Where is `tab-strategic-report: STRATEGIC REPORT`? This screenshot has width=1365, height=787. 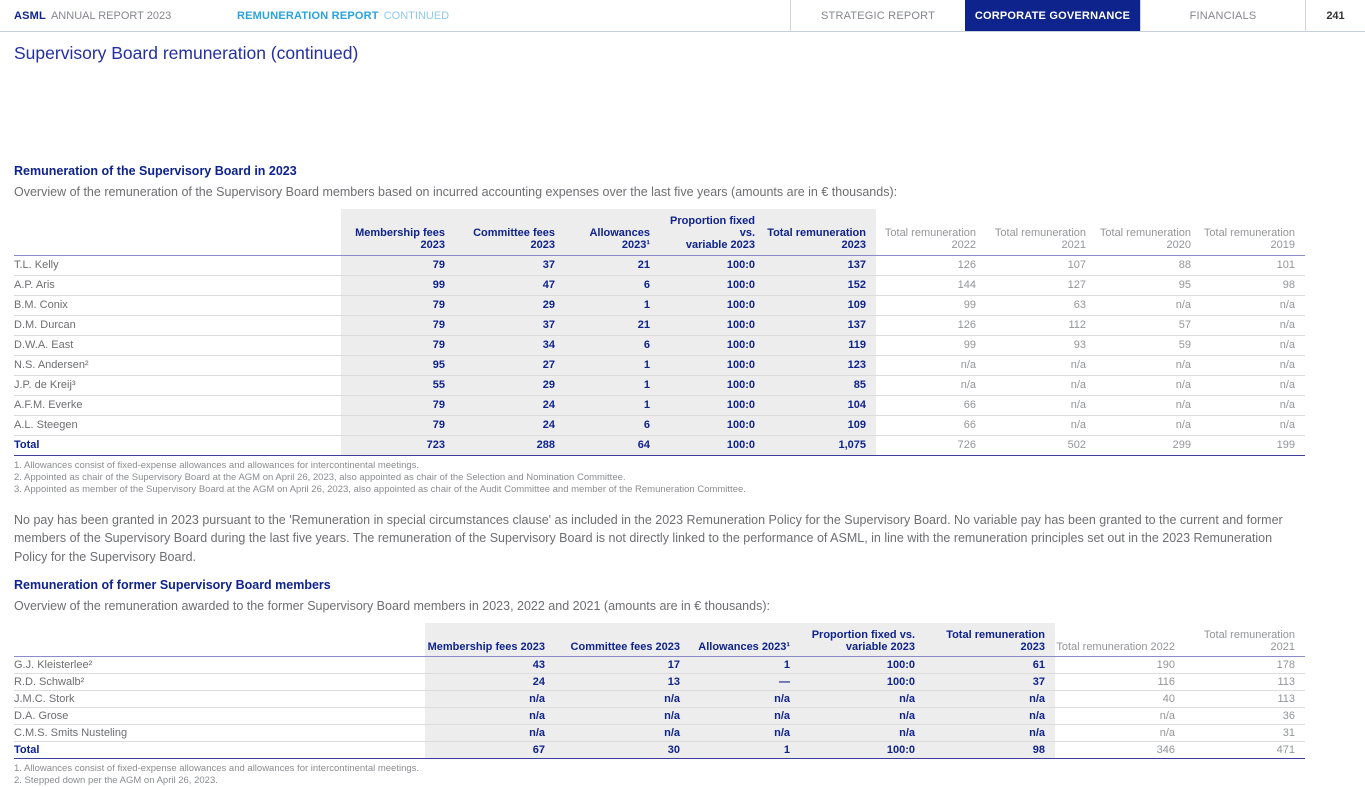 tab-strategic-report: STRATEGIC REPORT is located at coordinates (877, 15).